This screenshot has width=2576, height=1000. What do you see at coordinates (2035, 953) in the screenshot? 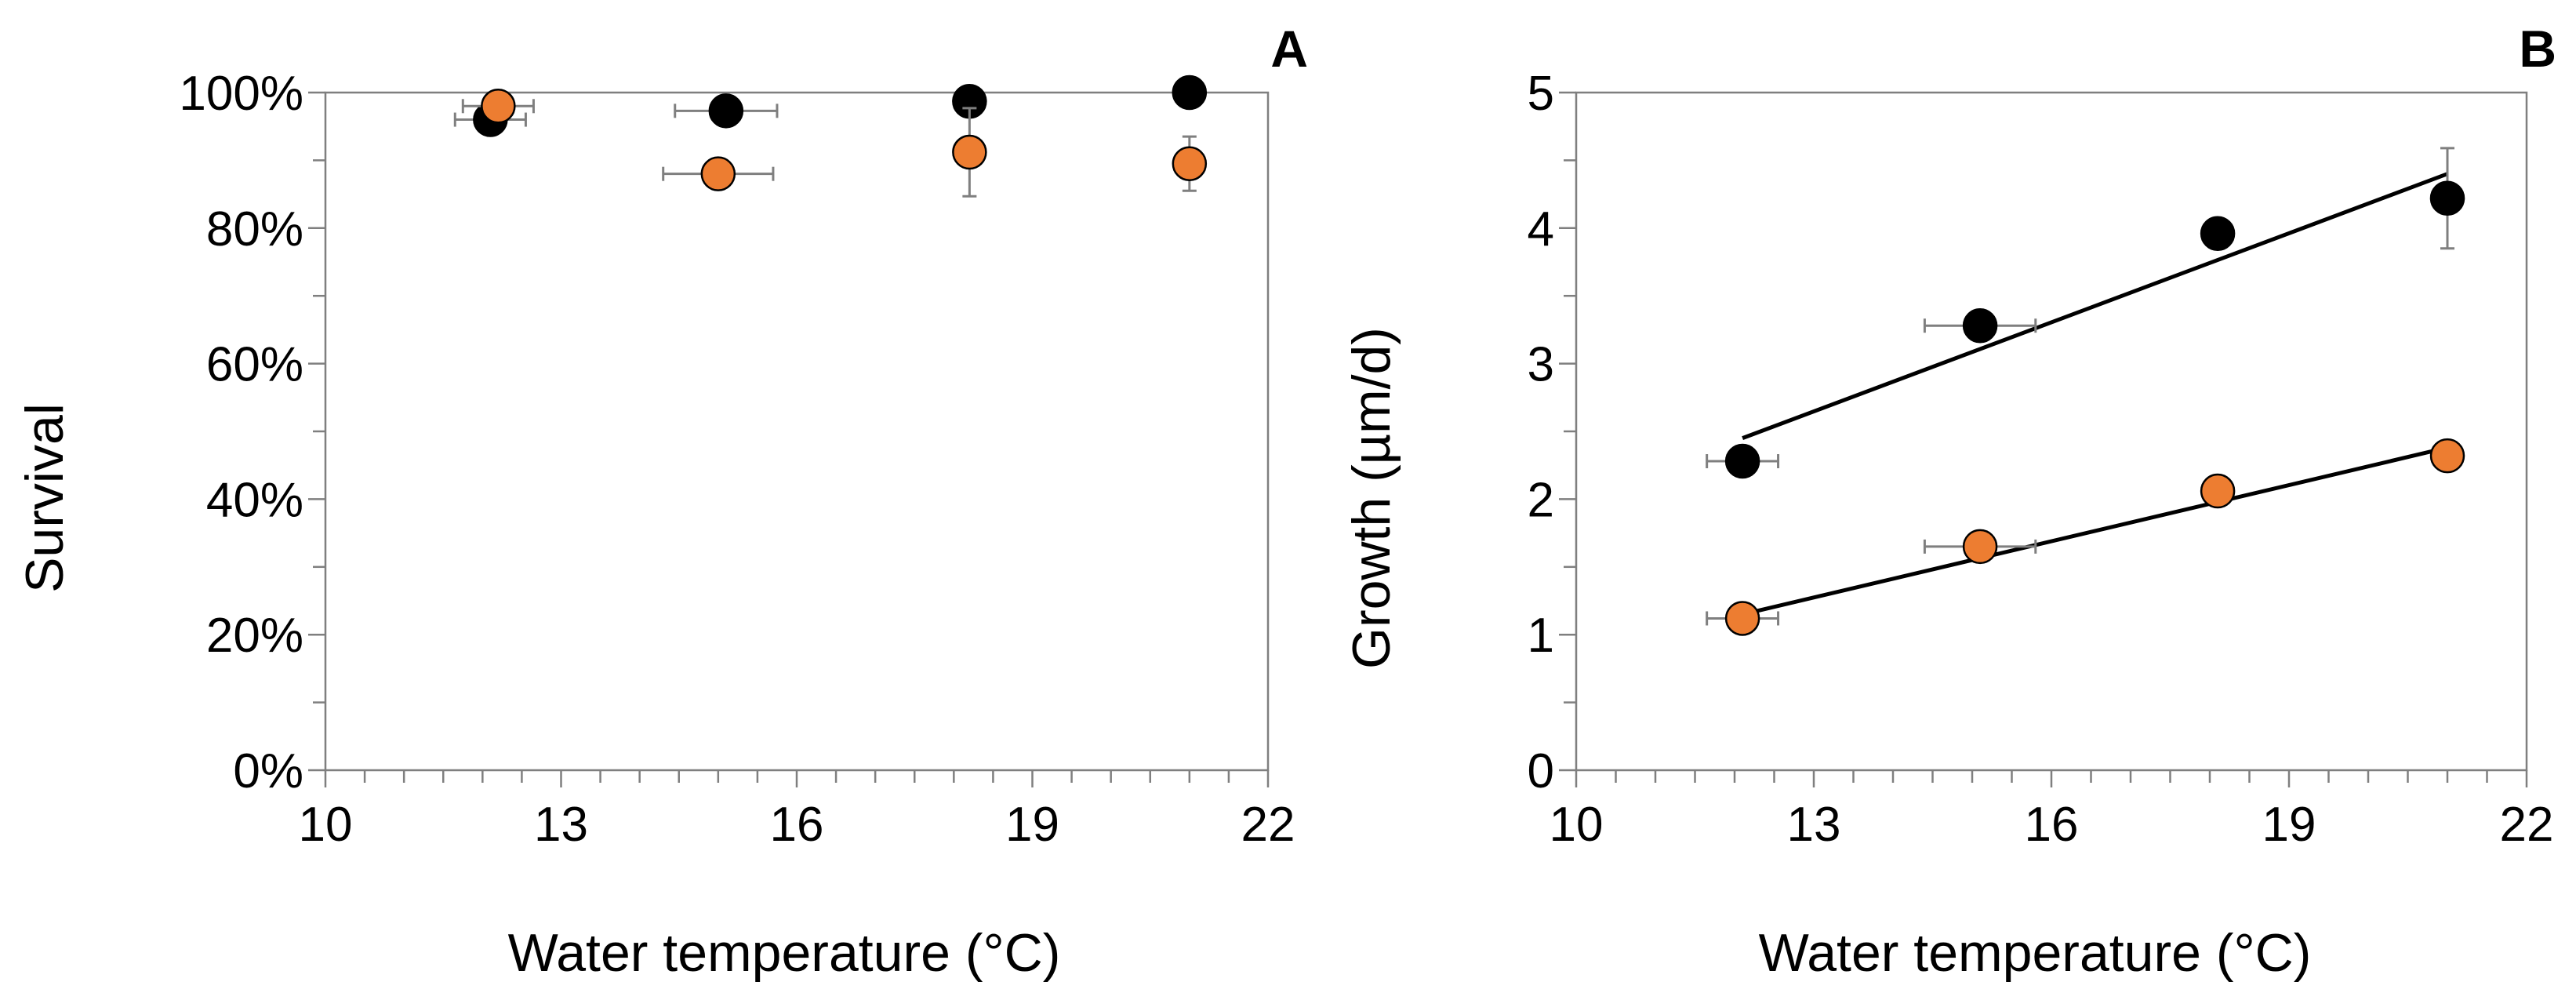
I see `panel-b-x-axis-title: Water temperature (°C)` at bounding box center [2035, 953].